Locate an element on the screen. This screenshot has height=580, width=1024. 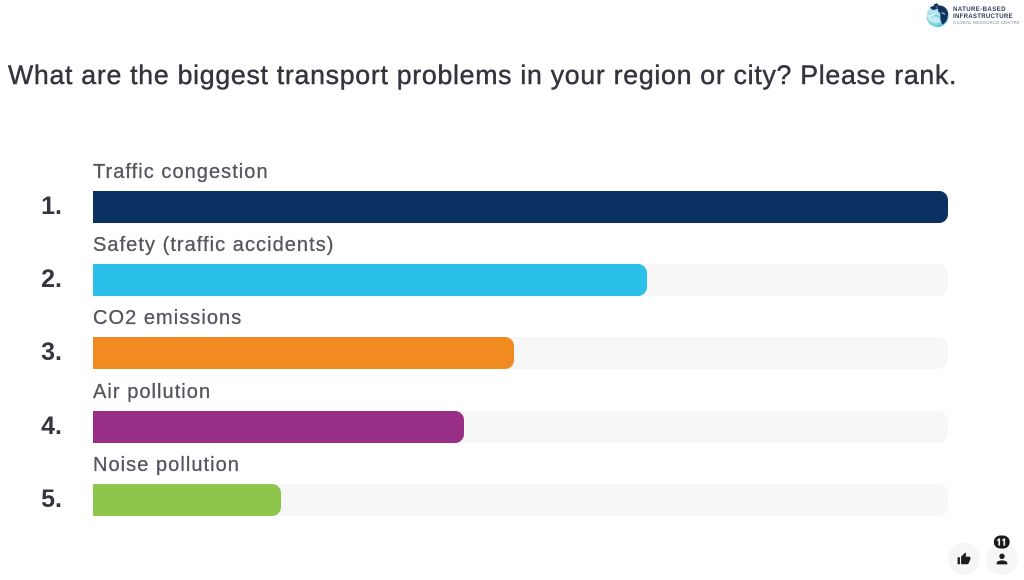
svg-text: INFRASTRUCTURE is located at coordinates (983, 16).